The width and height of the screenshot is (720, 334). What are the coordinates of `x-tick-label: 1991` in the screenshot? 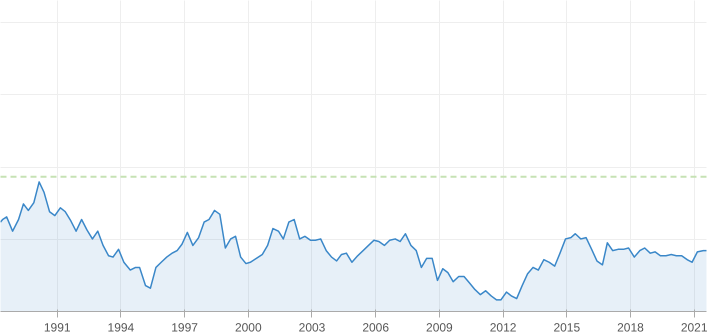 It's located at (57, 327).